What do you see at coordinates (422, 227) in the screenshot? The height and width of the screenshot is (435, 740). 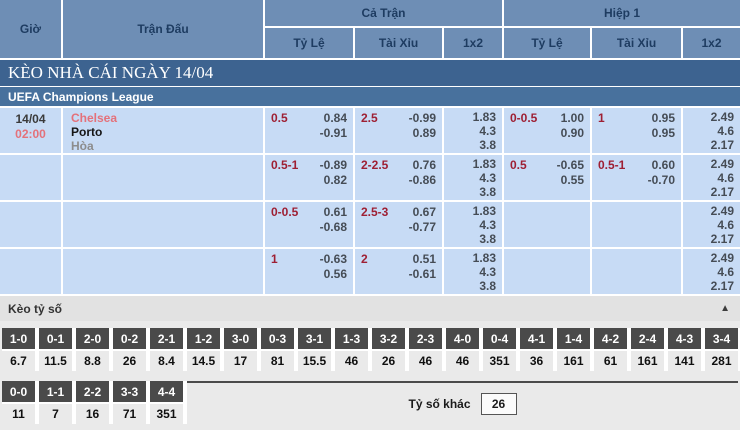 I see `odd-value: -0.77` at bounding box center [422, 227].